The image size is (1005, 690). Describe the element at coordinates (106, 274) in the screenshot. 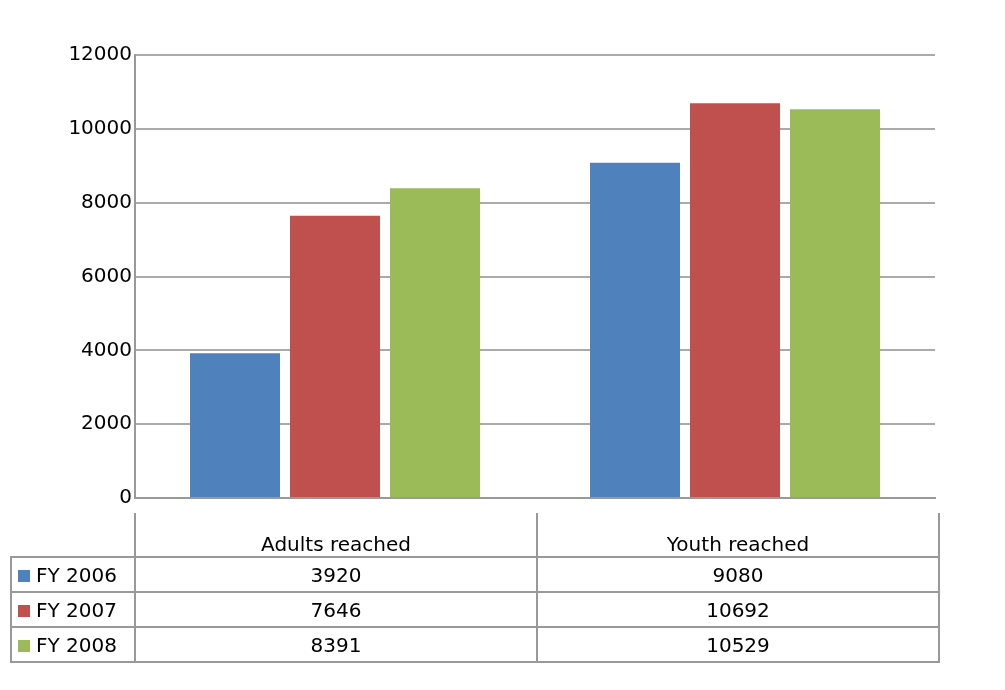

I see `y-tick-label: 6000` at that location.